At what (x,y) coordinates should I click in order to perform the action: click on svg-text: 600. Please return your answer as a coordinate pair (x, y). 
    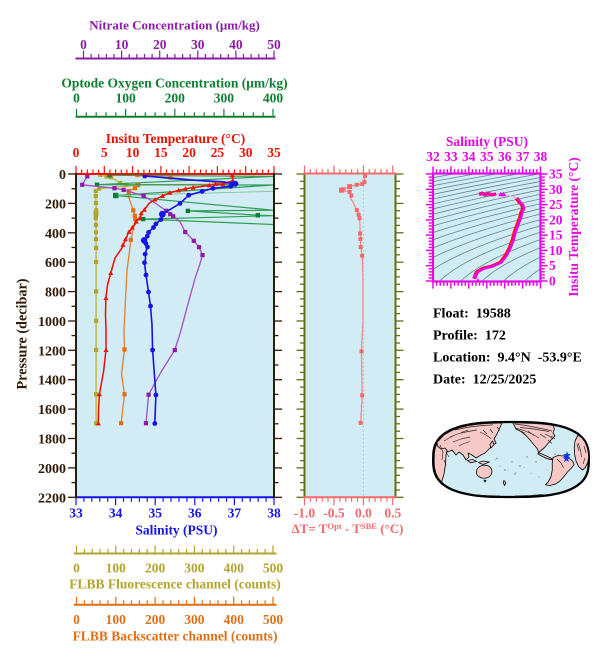
    Looking at the image, I should click on (55, 263).